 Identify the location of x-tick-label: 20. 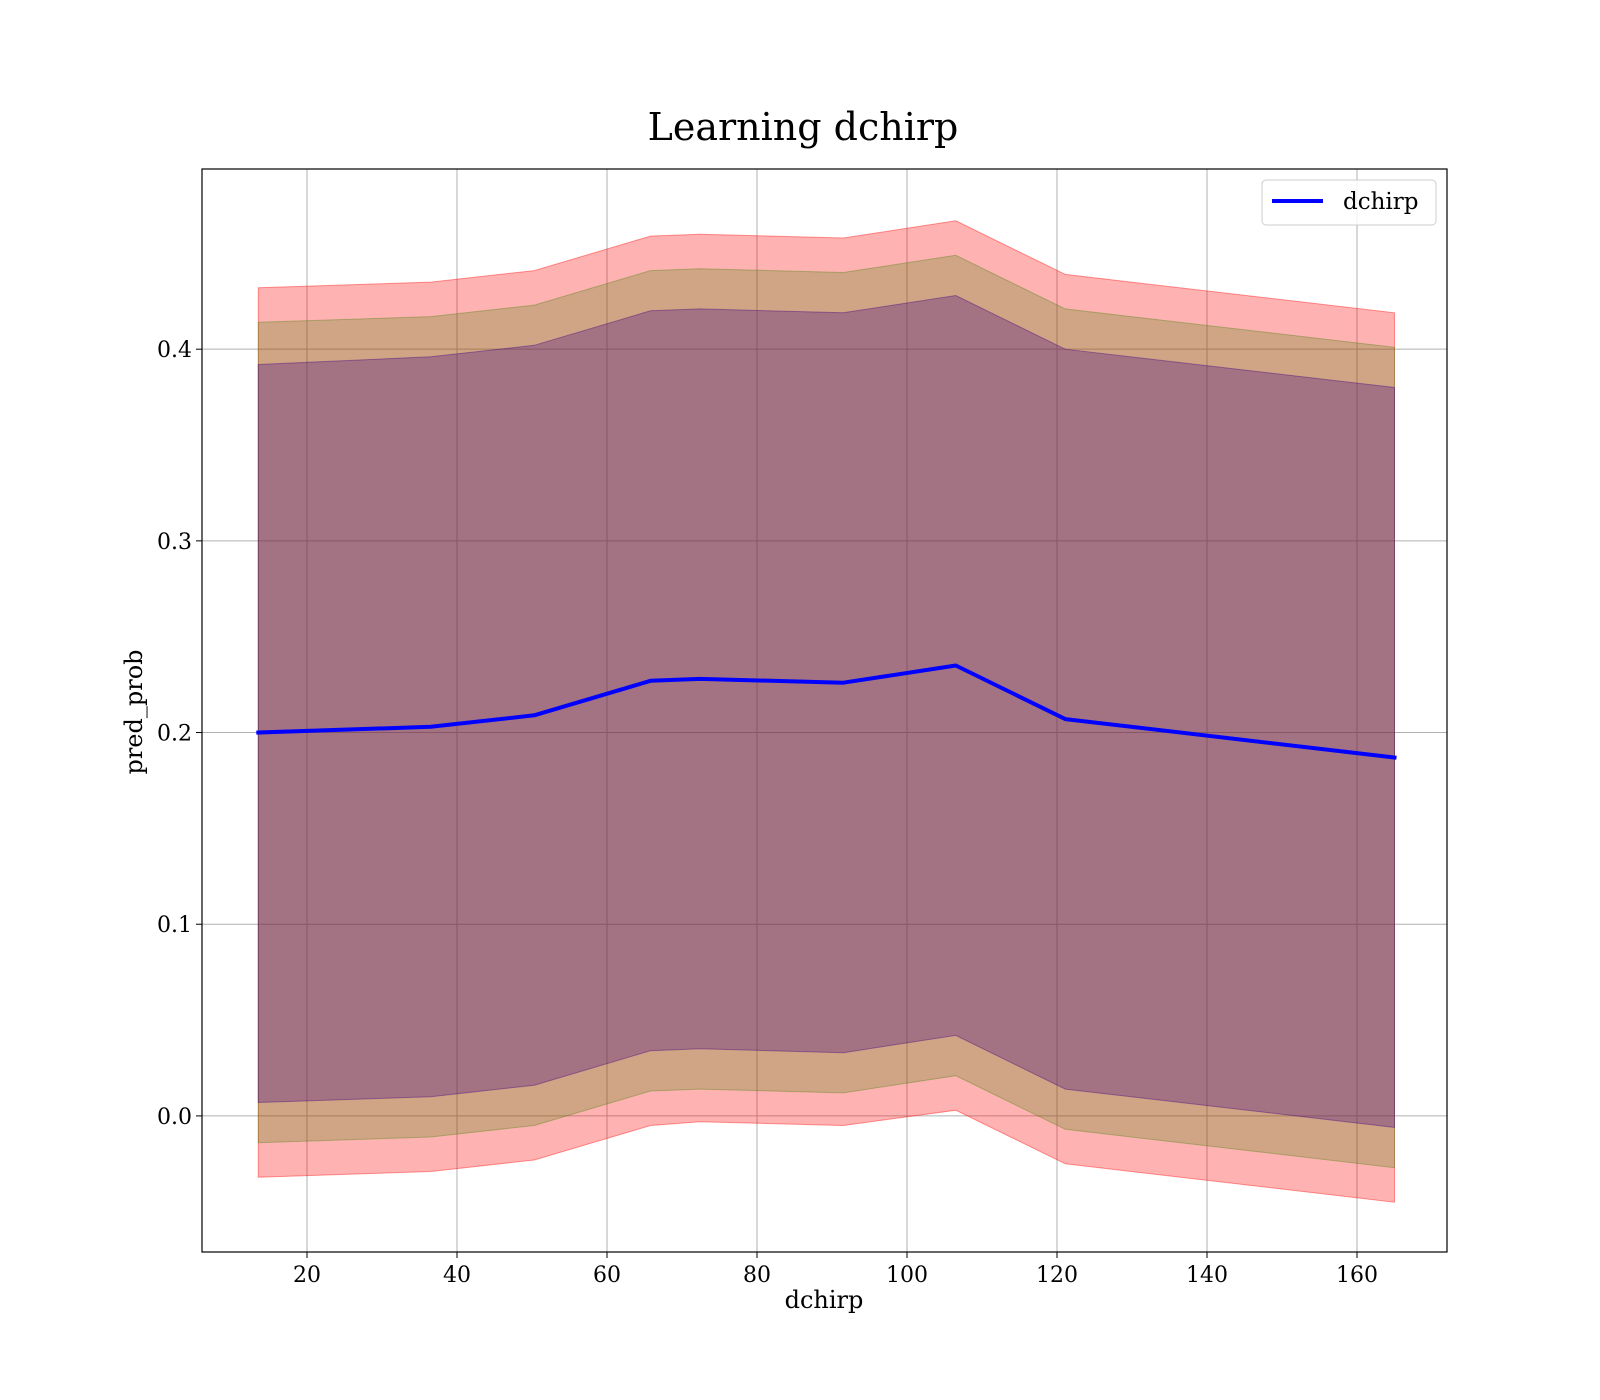
(307, 1275).